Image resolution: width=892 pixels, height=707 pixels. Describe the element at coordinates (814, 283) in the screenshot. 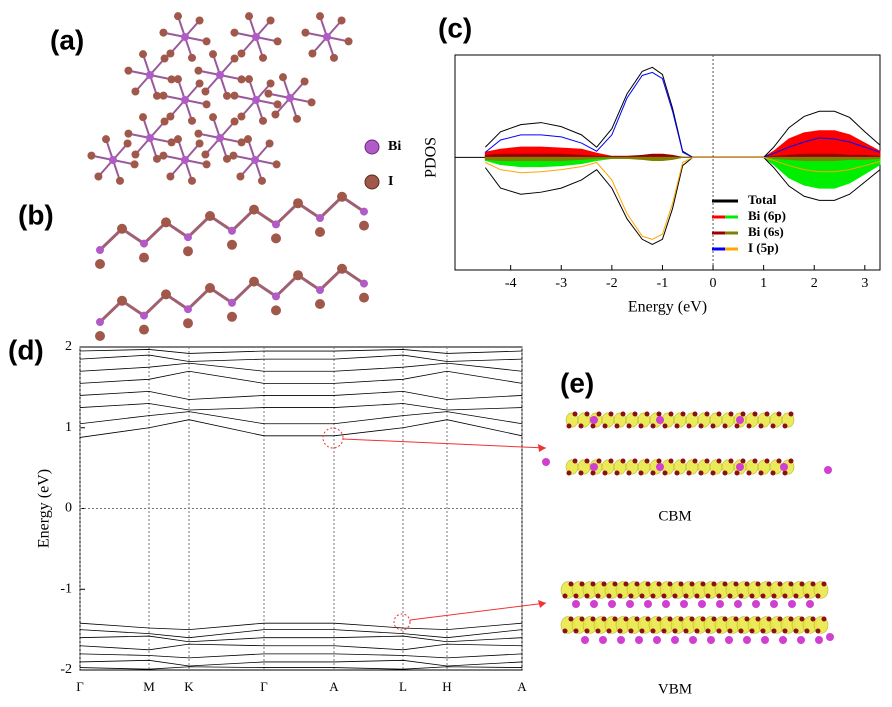

I see `x-tick-label: 2` at that location.